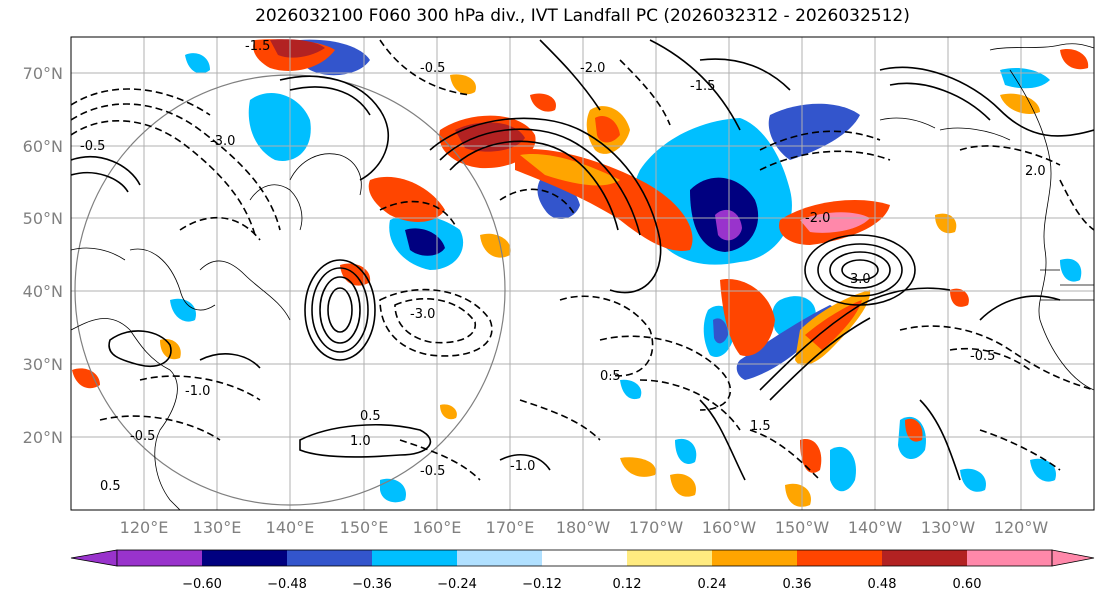 The image size is (1105, 604). What do you see at coordinates (797, 584) in the screenshot?
I see `colorbar-label: 0.36` at bounding box center [797, 584].